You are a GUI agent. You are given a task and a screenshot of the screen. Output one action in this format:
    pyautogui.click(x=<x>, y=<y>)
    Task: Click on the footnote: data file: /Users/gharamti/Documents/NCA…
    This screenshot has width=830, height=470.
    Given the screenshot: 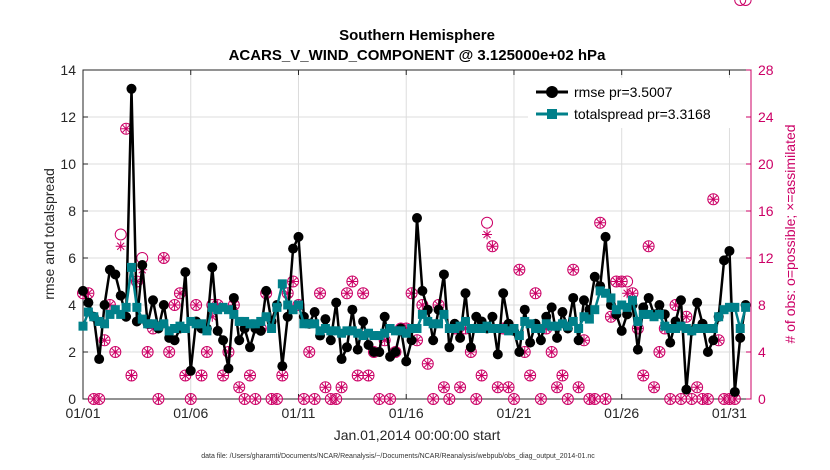 What is the action you would take?
    pyautogui.click(x=398, y=456)
    